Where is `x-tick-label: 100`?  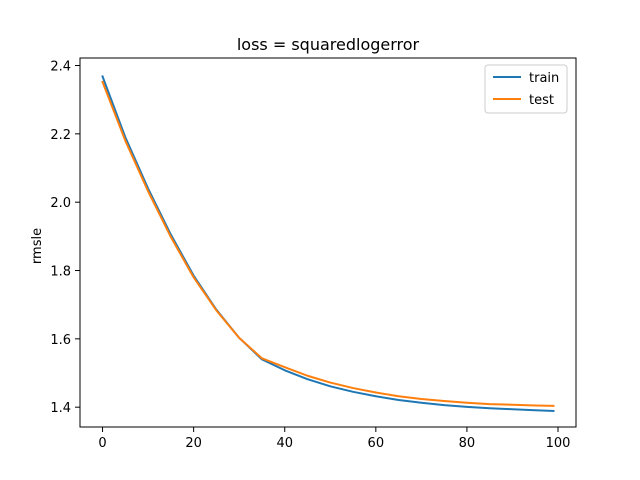 x-tick-label: 100 is located at coordinates (558, 443).